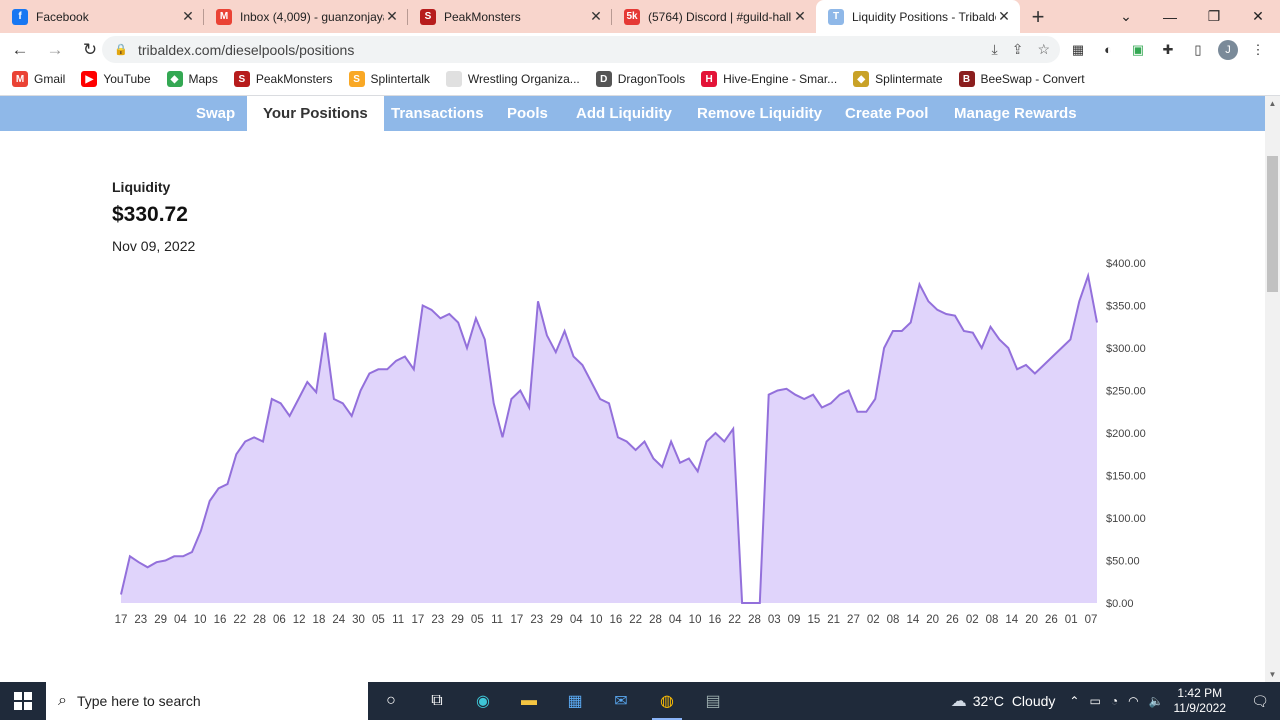 Image resolution: width=1280 pixels, height=720 pixels. Describe the element at coordinates (1170, 16) in the screenshot. I see `minimize-button: —` at that location.